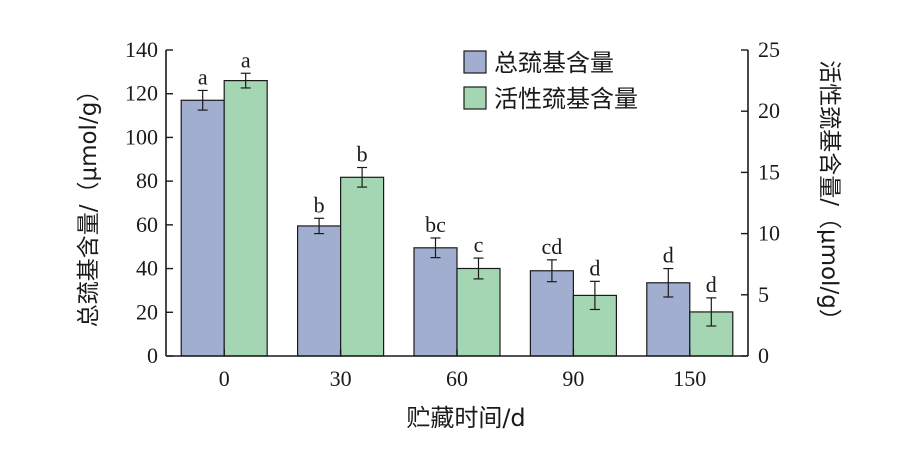 Image resolution: width=905 pixels, height=467 pixels. Describe the element at coordinates (769, 233) in the screenshot. I see `right-y-tick-label: 10` at that location.